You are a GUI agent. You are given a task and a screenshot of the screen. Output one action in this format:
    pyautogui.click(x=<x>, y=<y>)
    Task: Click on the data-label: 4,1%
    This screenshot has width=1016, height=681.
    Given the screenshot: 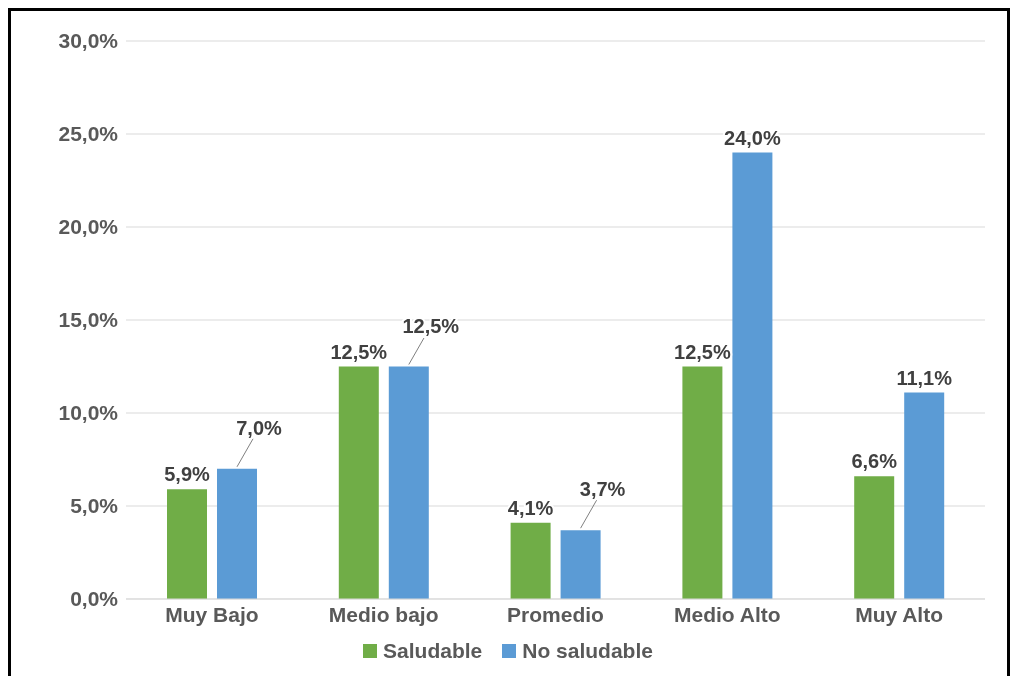 What is the action you would take?
    pyautogui.click(x=530, y=507)
    